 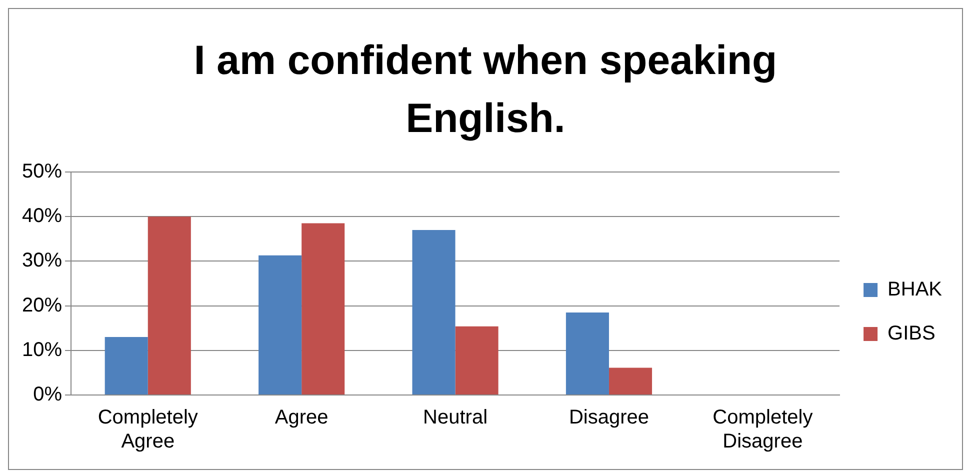 What do you see at coordinates (485, 89) in the screenshot?
I see `chart-title: I am confident when speaking English.` at bounding box center [485, 89].